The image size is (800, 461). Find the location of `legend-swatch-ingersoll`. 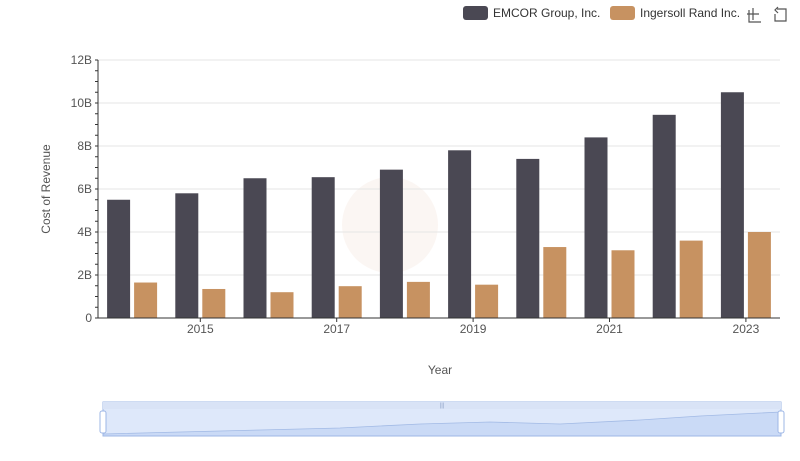

legend-swatch-ingersoll is located at coordinates (622, 13).